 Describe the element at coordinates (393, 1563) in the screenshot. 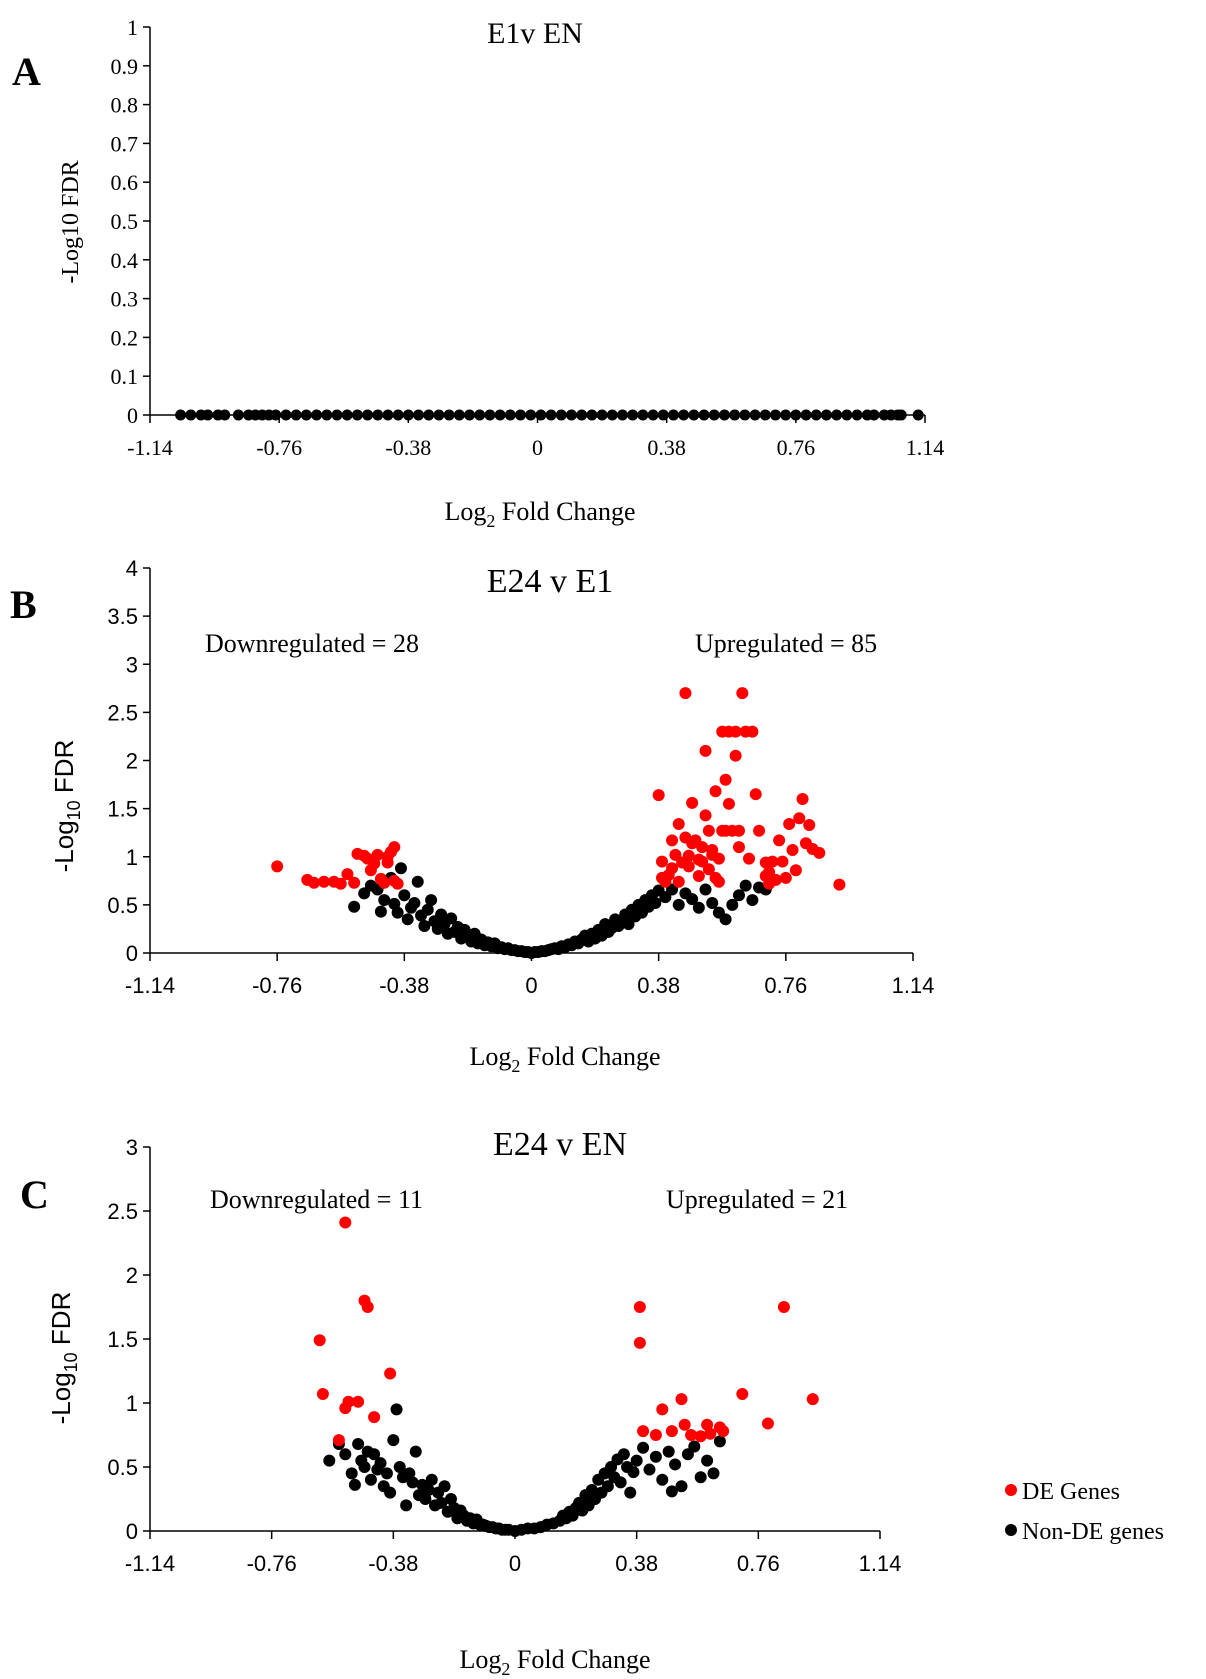

I see `x-tick-label: -0.38` at that location.